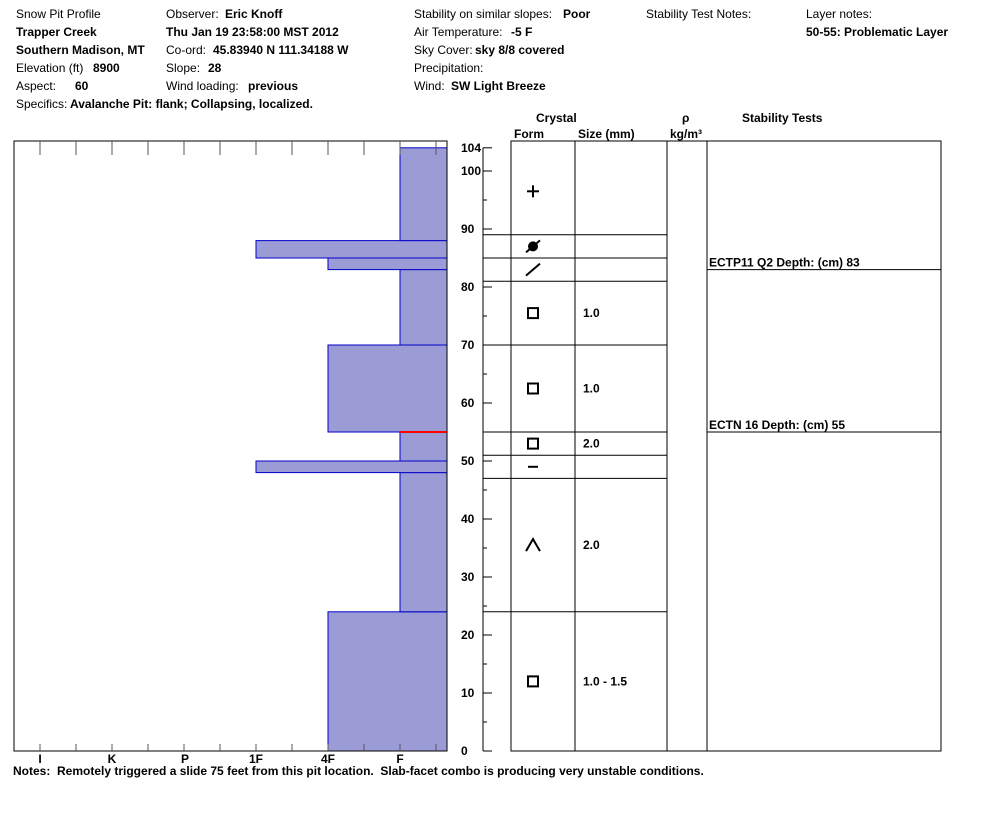  What do you see at coordinates (468, 693) in the screenshot?
I see `depth-tick-label: 10` at bounding box center [468, 693].